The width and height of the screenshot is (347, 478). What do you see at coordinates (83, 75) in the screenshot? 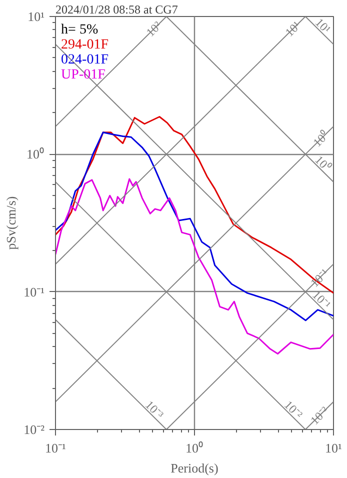
I see `text: UP-01F` at bounding box center [83, 75].